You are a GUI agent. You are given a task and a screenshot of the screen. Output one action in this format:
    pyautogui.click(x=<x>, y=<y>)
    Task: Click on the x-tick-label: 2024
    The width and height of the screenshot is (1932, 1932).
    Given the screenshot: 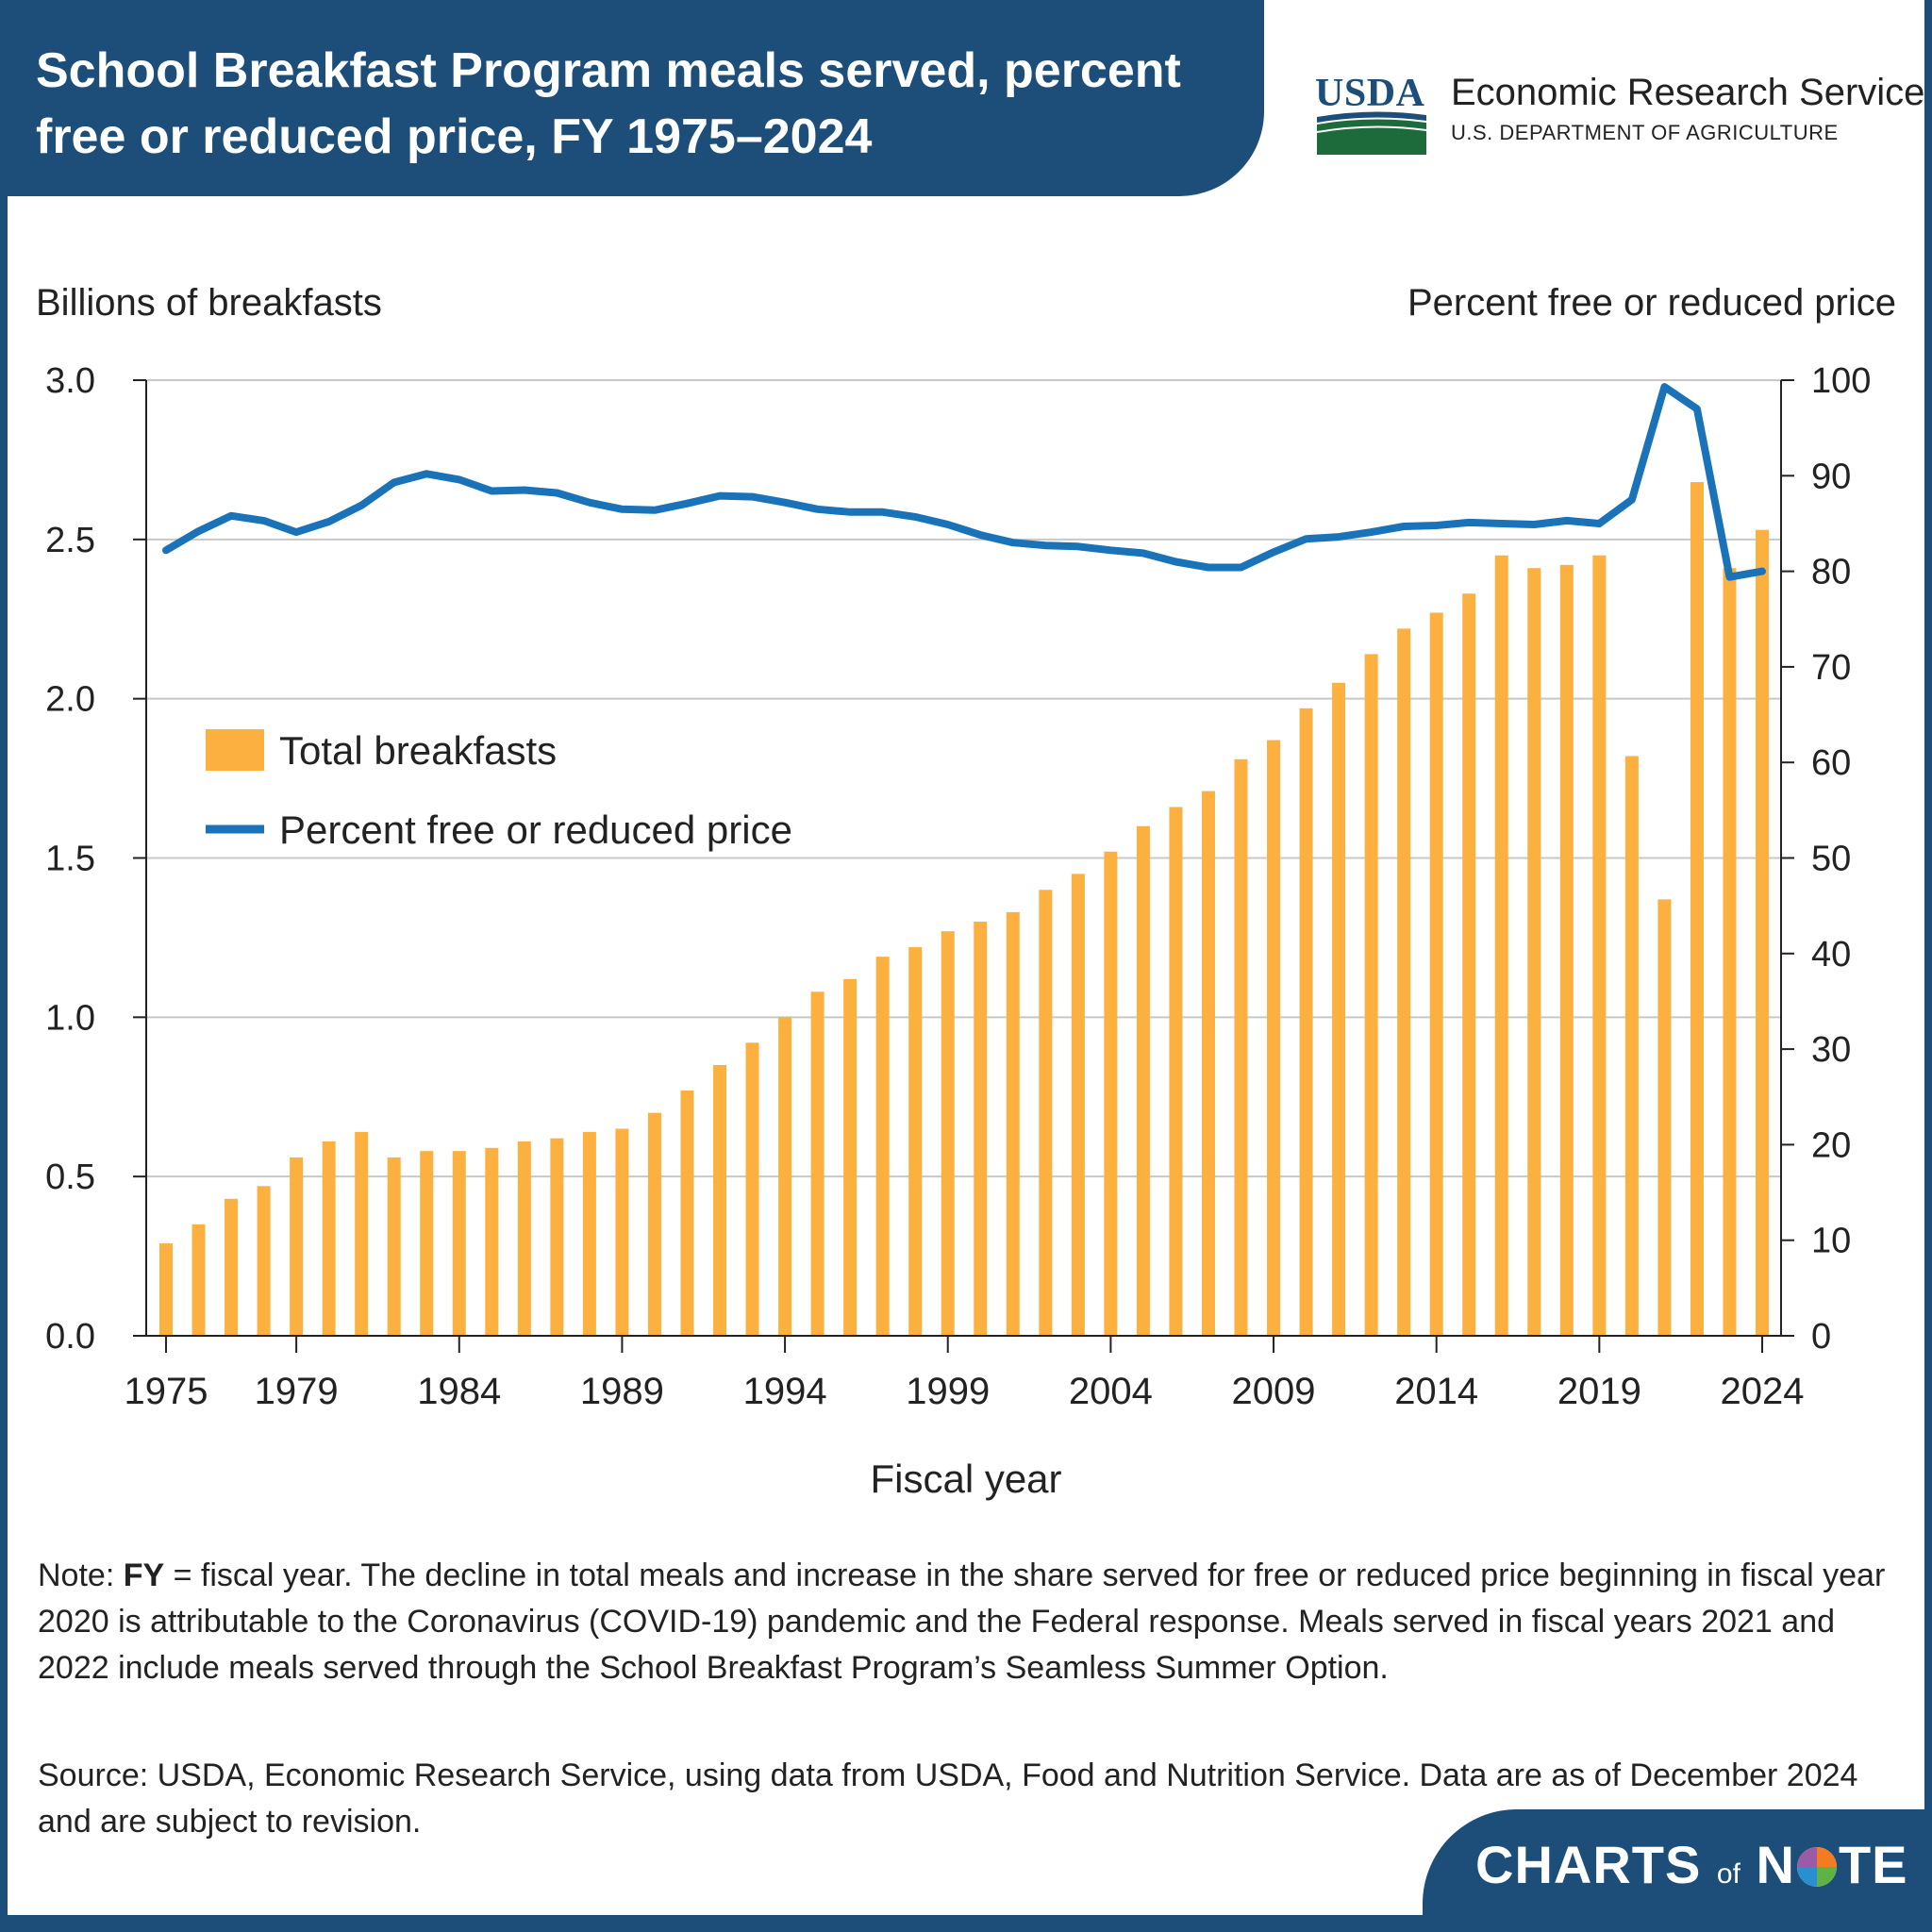 What is the action you would take?
    pyautogui.click(x=1763, y=1392)
    